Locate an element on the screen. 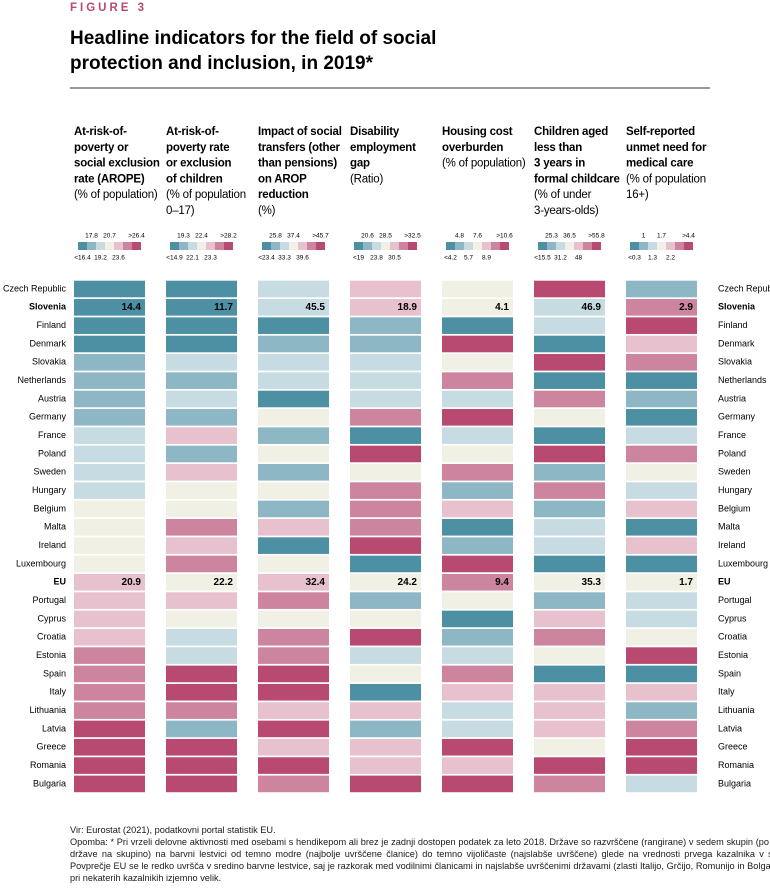 This screenshot has height=893, width=770. column-title: poverty rate is located at coordinates (197, 148).